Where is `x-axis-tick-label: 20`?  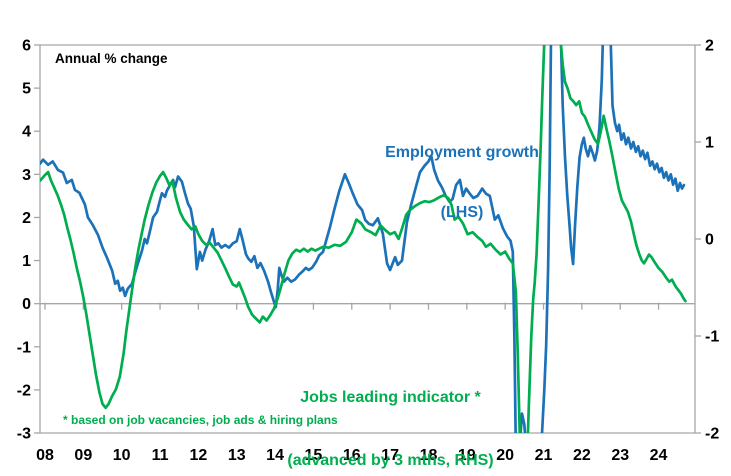 x-axis-tick-label: 20 is located at coordinates (505, 455).